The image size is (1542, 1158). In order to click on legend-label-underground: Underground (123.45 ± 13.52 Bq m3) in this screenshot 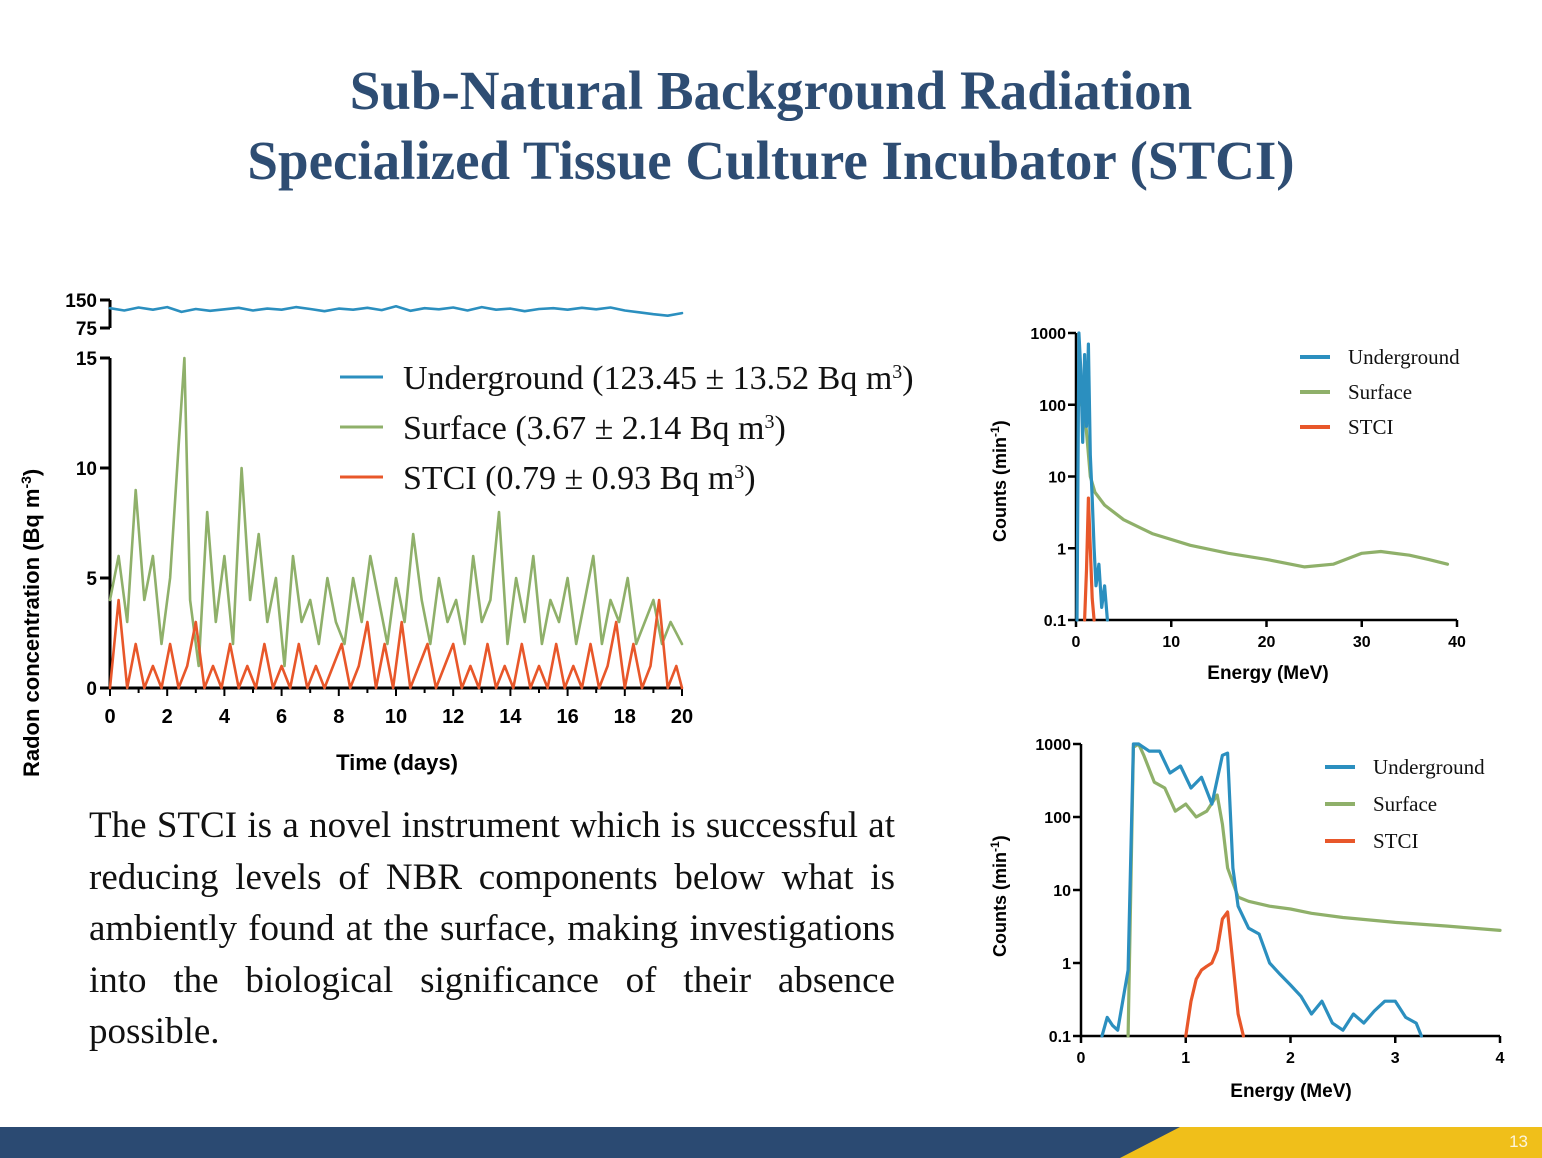, I will do `click(658, 378)`.